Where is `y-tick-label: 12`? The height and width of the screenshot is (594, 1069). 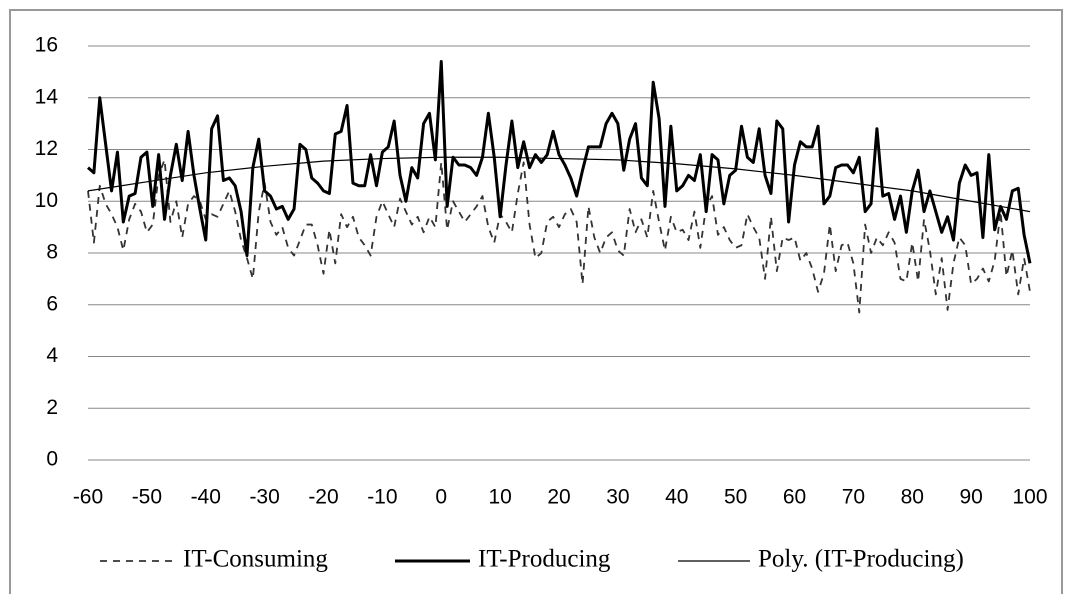 y-tick-label: 12 is located at coordinates (46, 148).